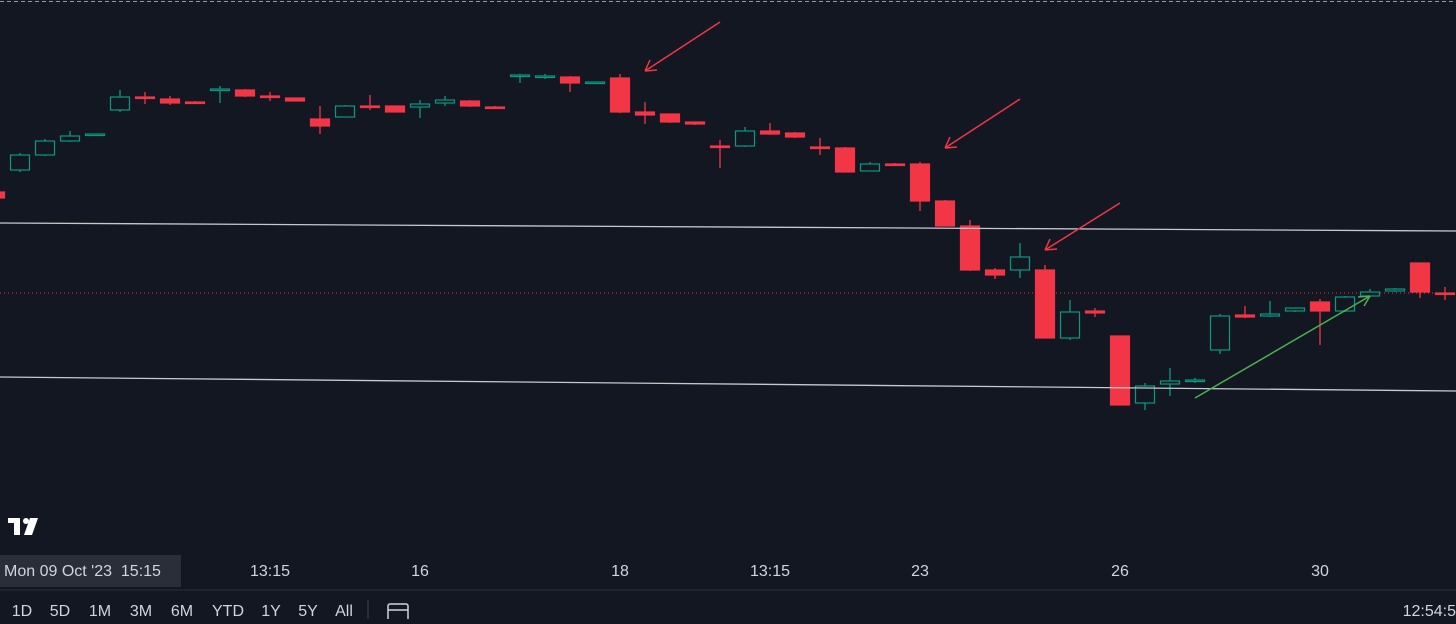 This screenshot has height=624, width=1456. I want to click on annotation-arrows, so click(882, 136).